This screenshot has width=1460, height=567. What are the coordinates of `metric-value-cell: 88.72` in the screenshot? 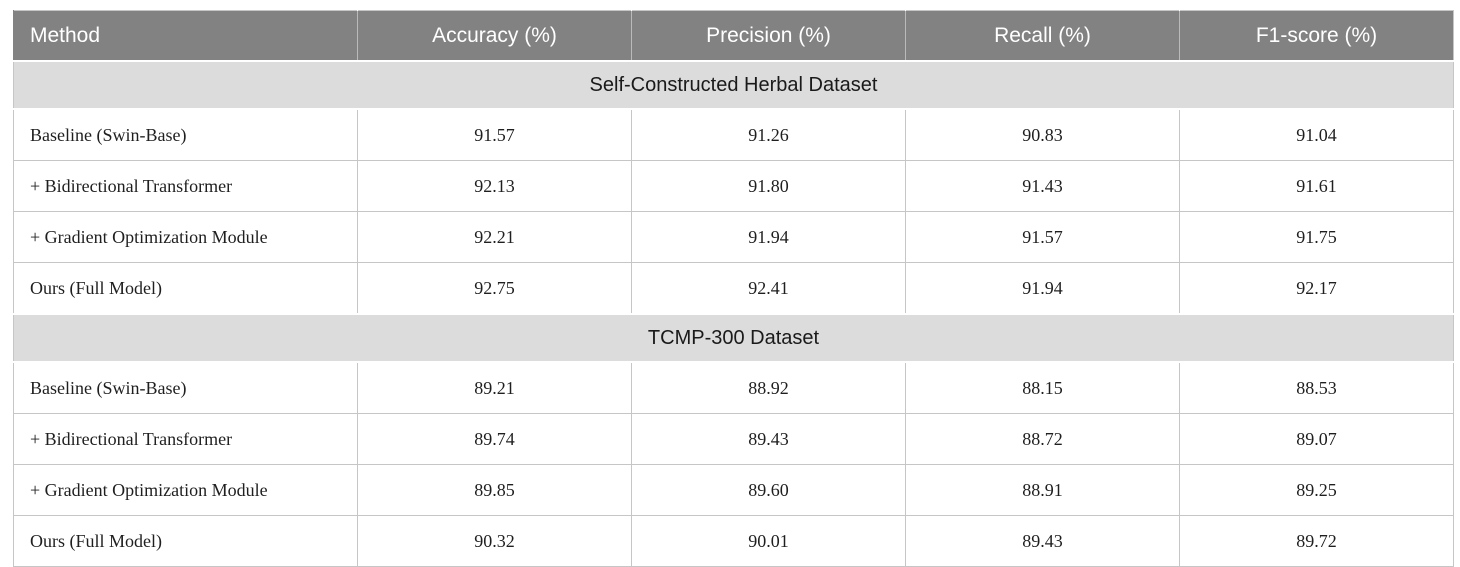 It's located at (1042, 439).